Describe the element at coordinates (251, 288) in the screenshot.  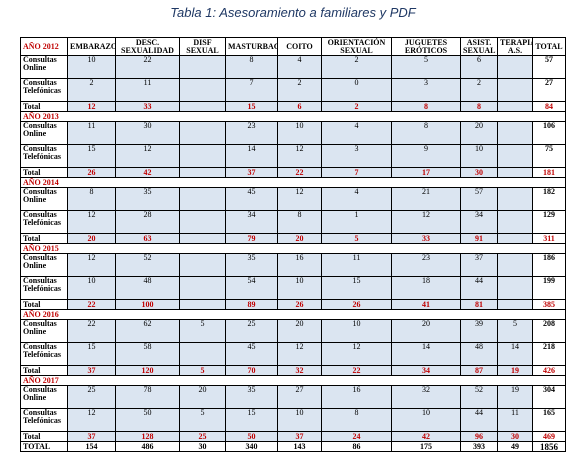
I see `table-cell: 54` at that location.